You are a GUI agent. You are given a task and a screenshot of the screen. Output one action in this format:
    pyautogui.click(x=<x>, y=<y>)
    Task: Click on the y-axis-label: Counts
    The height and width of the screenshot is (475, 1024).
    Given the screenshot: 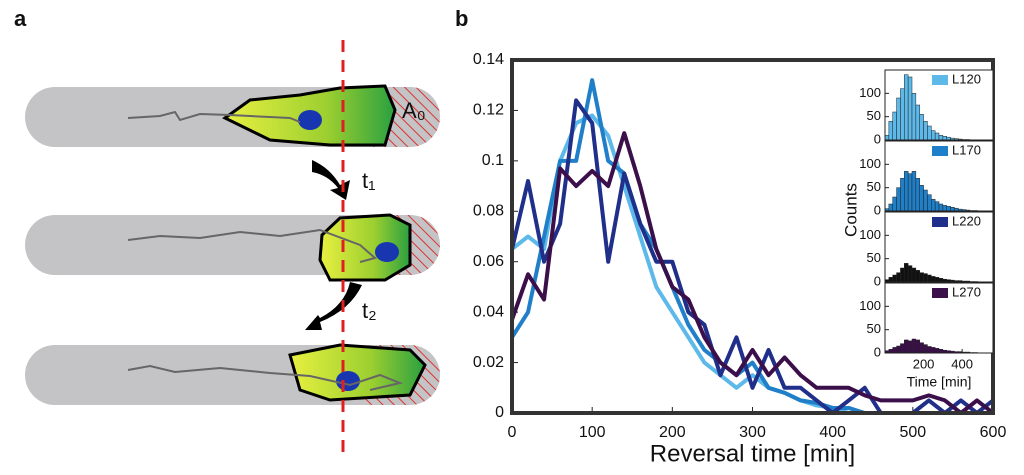 What is the action you would take?
    pyautogui.click(x=850, y=210)
    